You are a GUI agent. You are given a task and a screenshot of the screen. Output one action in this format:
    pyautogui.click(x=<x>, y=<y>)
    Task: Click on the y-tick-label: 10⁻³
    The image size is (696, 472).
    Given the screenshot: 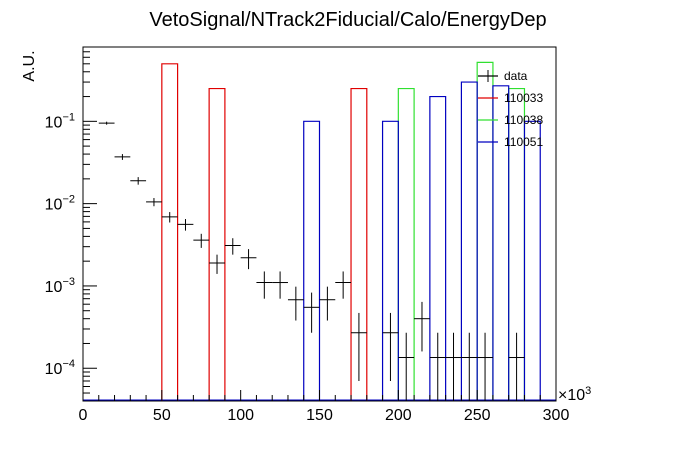 What is the action you would take?
    pyautogui.click(x=60, y=286)
    